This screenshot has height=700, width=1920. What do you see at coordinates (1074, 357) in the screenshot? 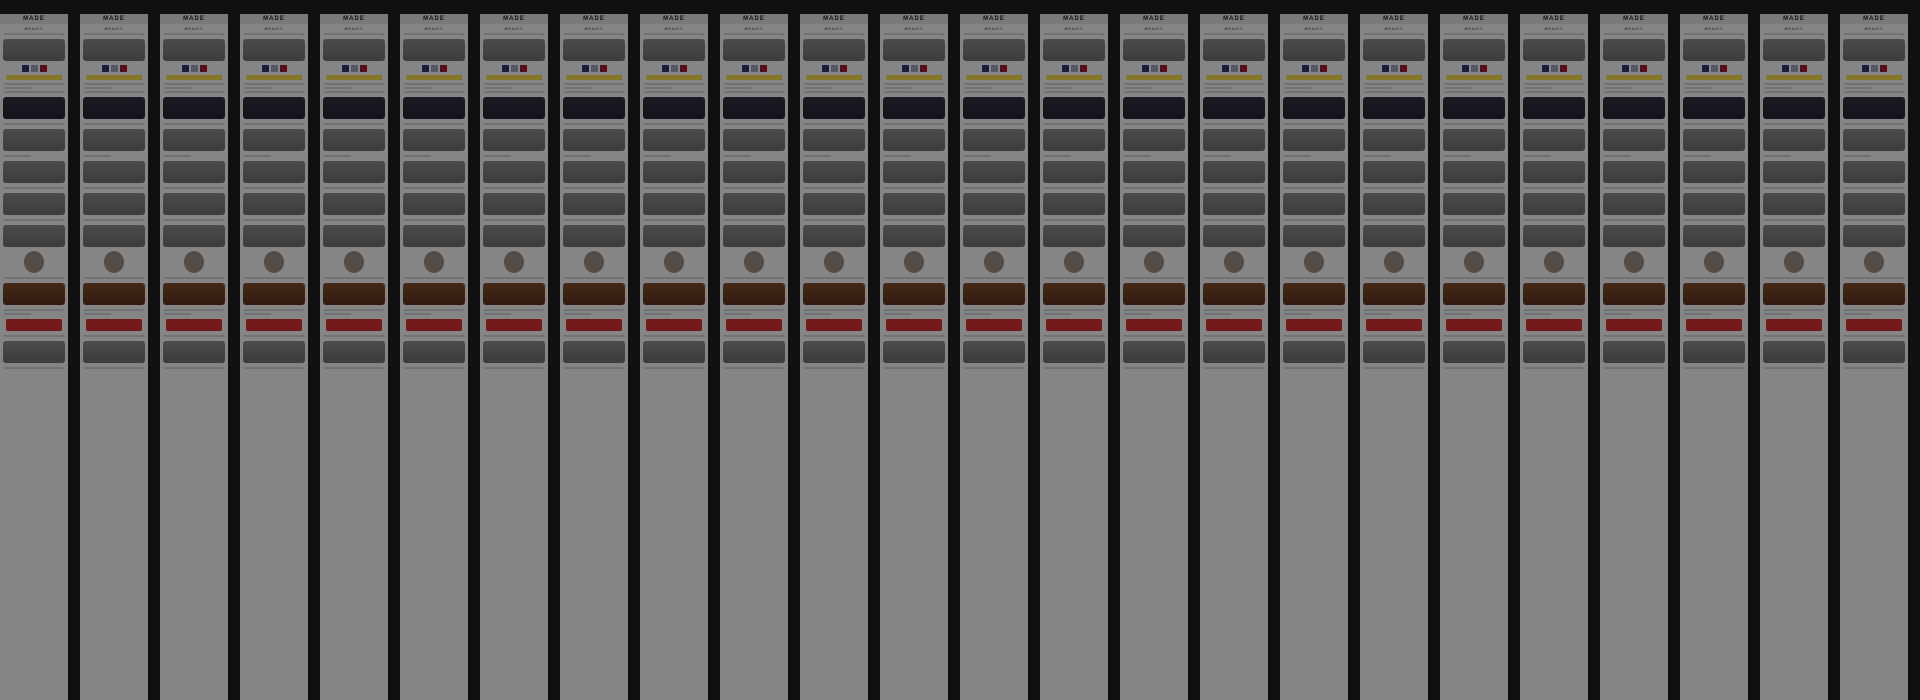
I see `page-thumbnail-column: MADE BRADY` at bounding box center [1074, 357].